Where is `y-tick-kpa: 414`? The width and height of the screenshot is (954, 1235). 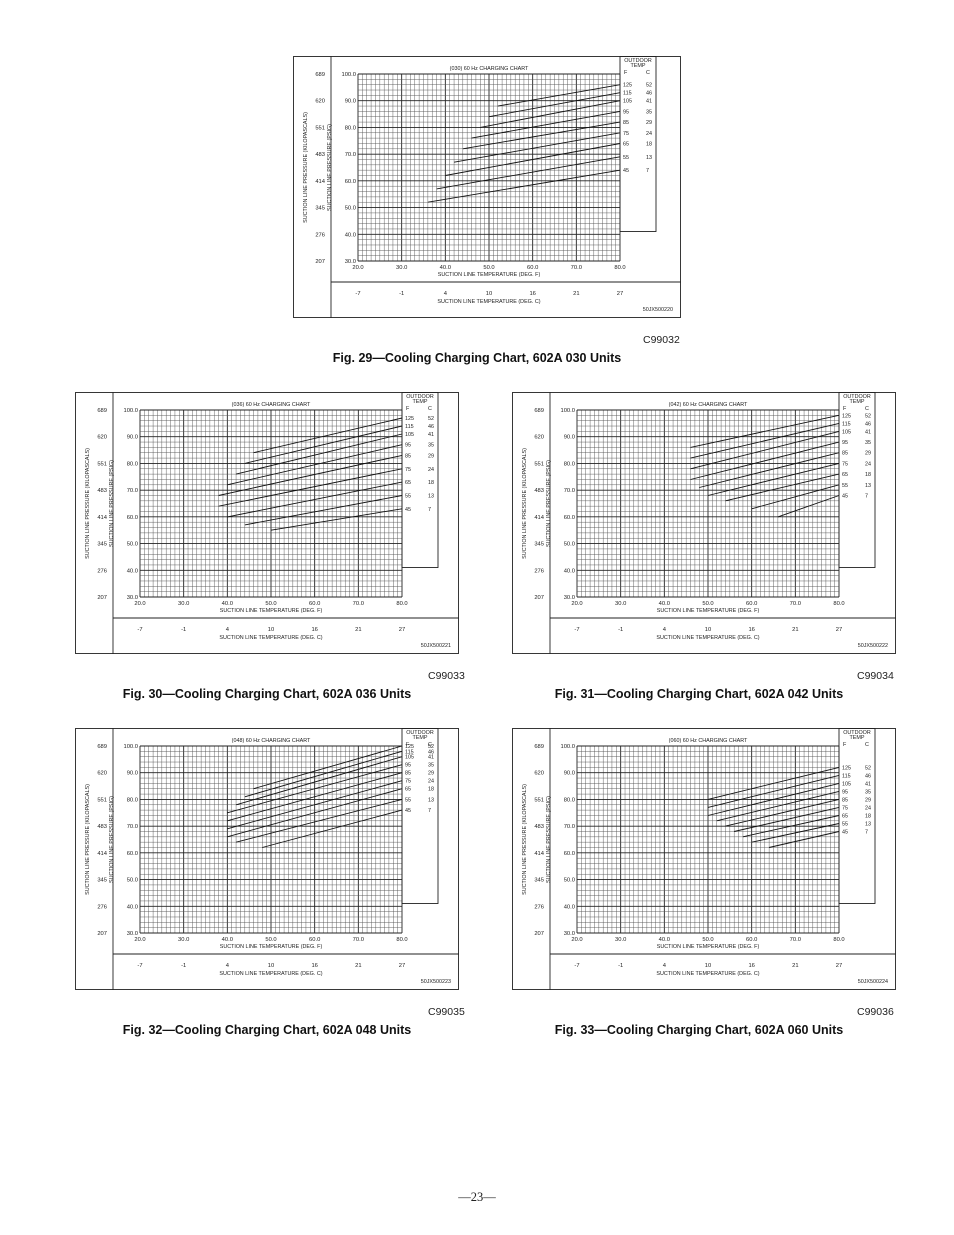
y-tick-kpa: 414 is located at coordinates (320, 182).